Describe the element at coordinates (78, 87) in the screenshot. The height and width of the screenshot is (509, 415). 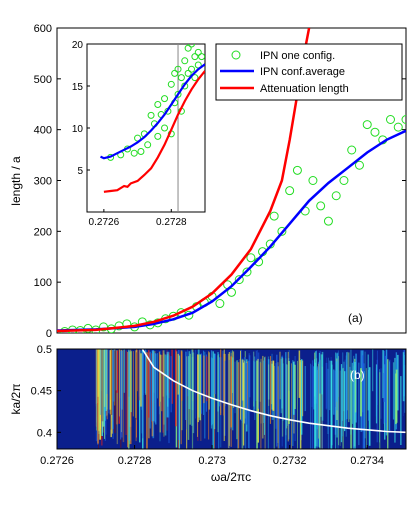
I see `inset-ytick-label: 15` at that location.